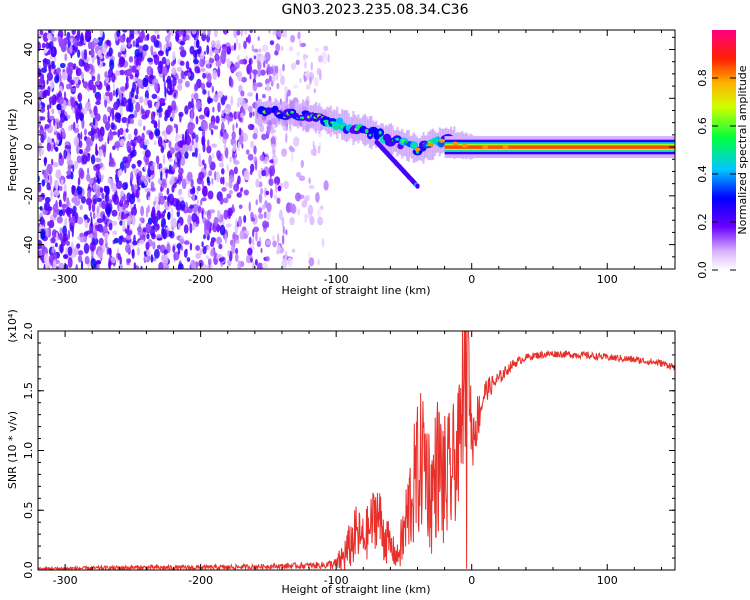 Image resolution: width=750 pixels, height=600 pixels. I want to click on y-tick-label: -20, so click(28, 196).